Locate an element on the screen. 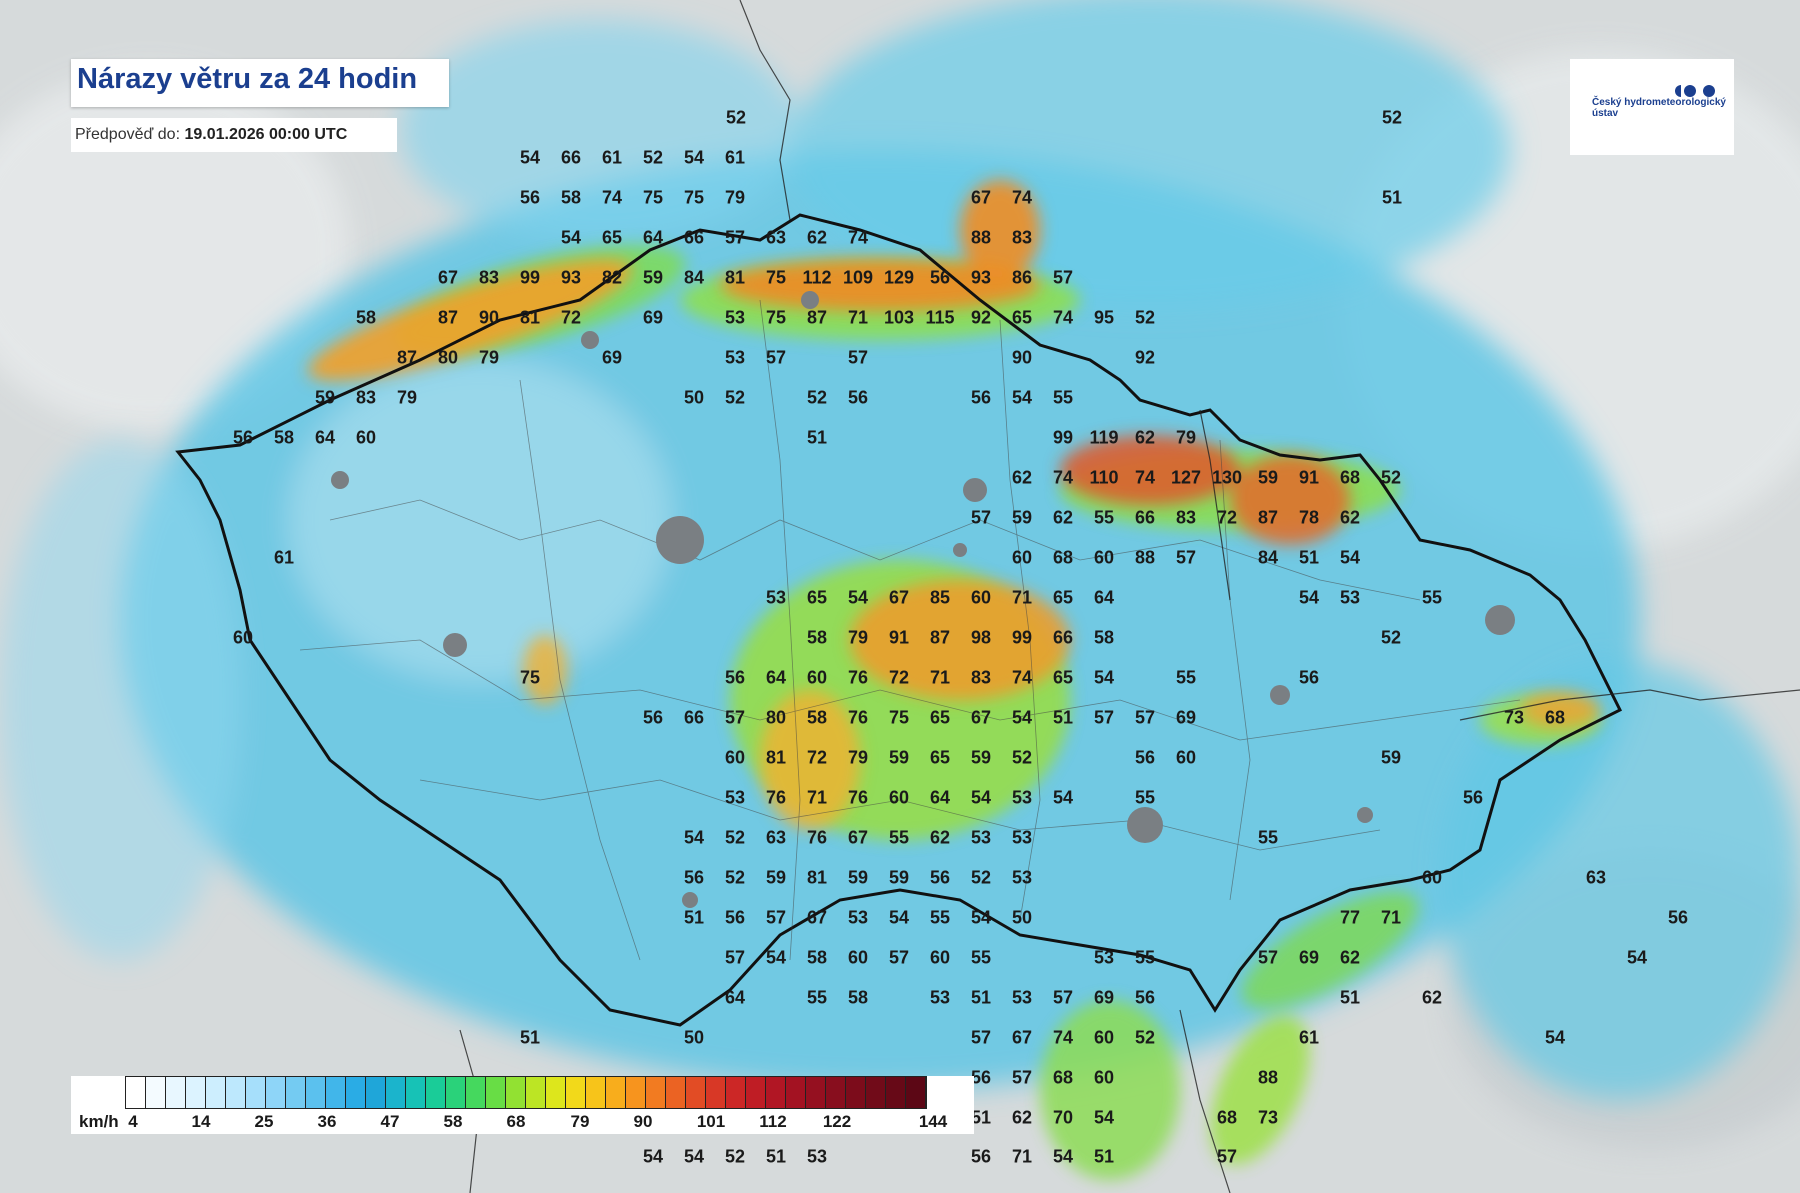 This screenshot has width=1800, height=1193. gust-value-label: 85 is located at coordinates (940, 597).